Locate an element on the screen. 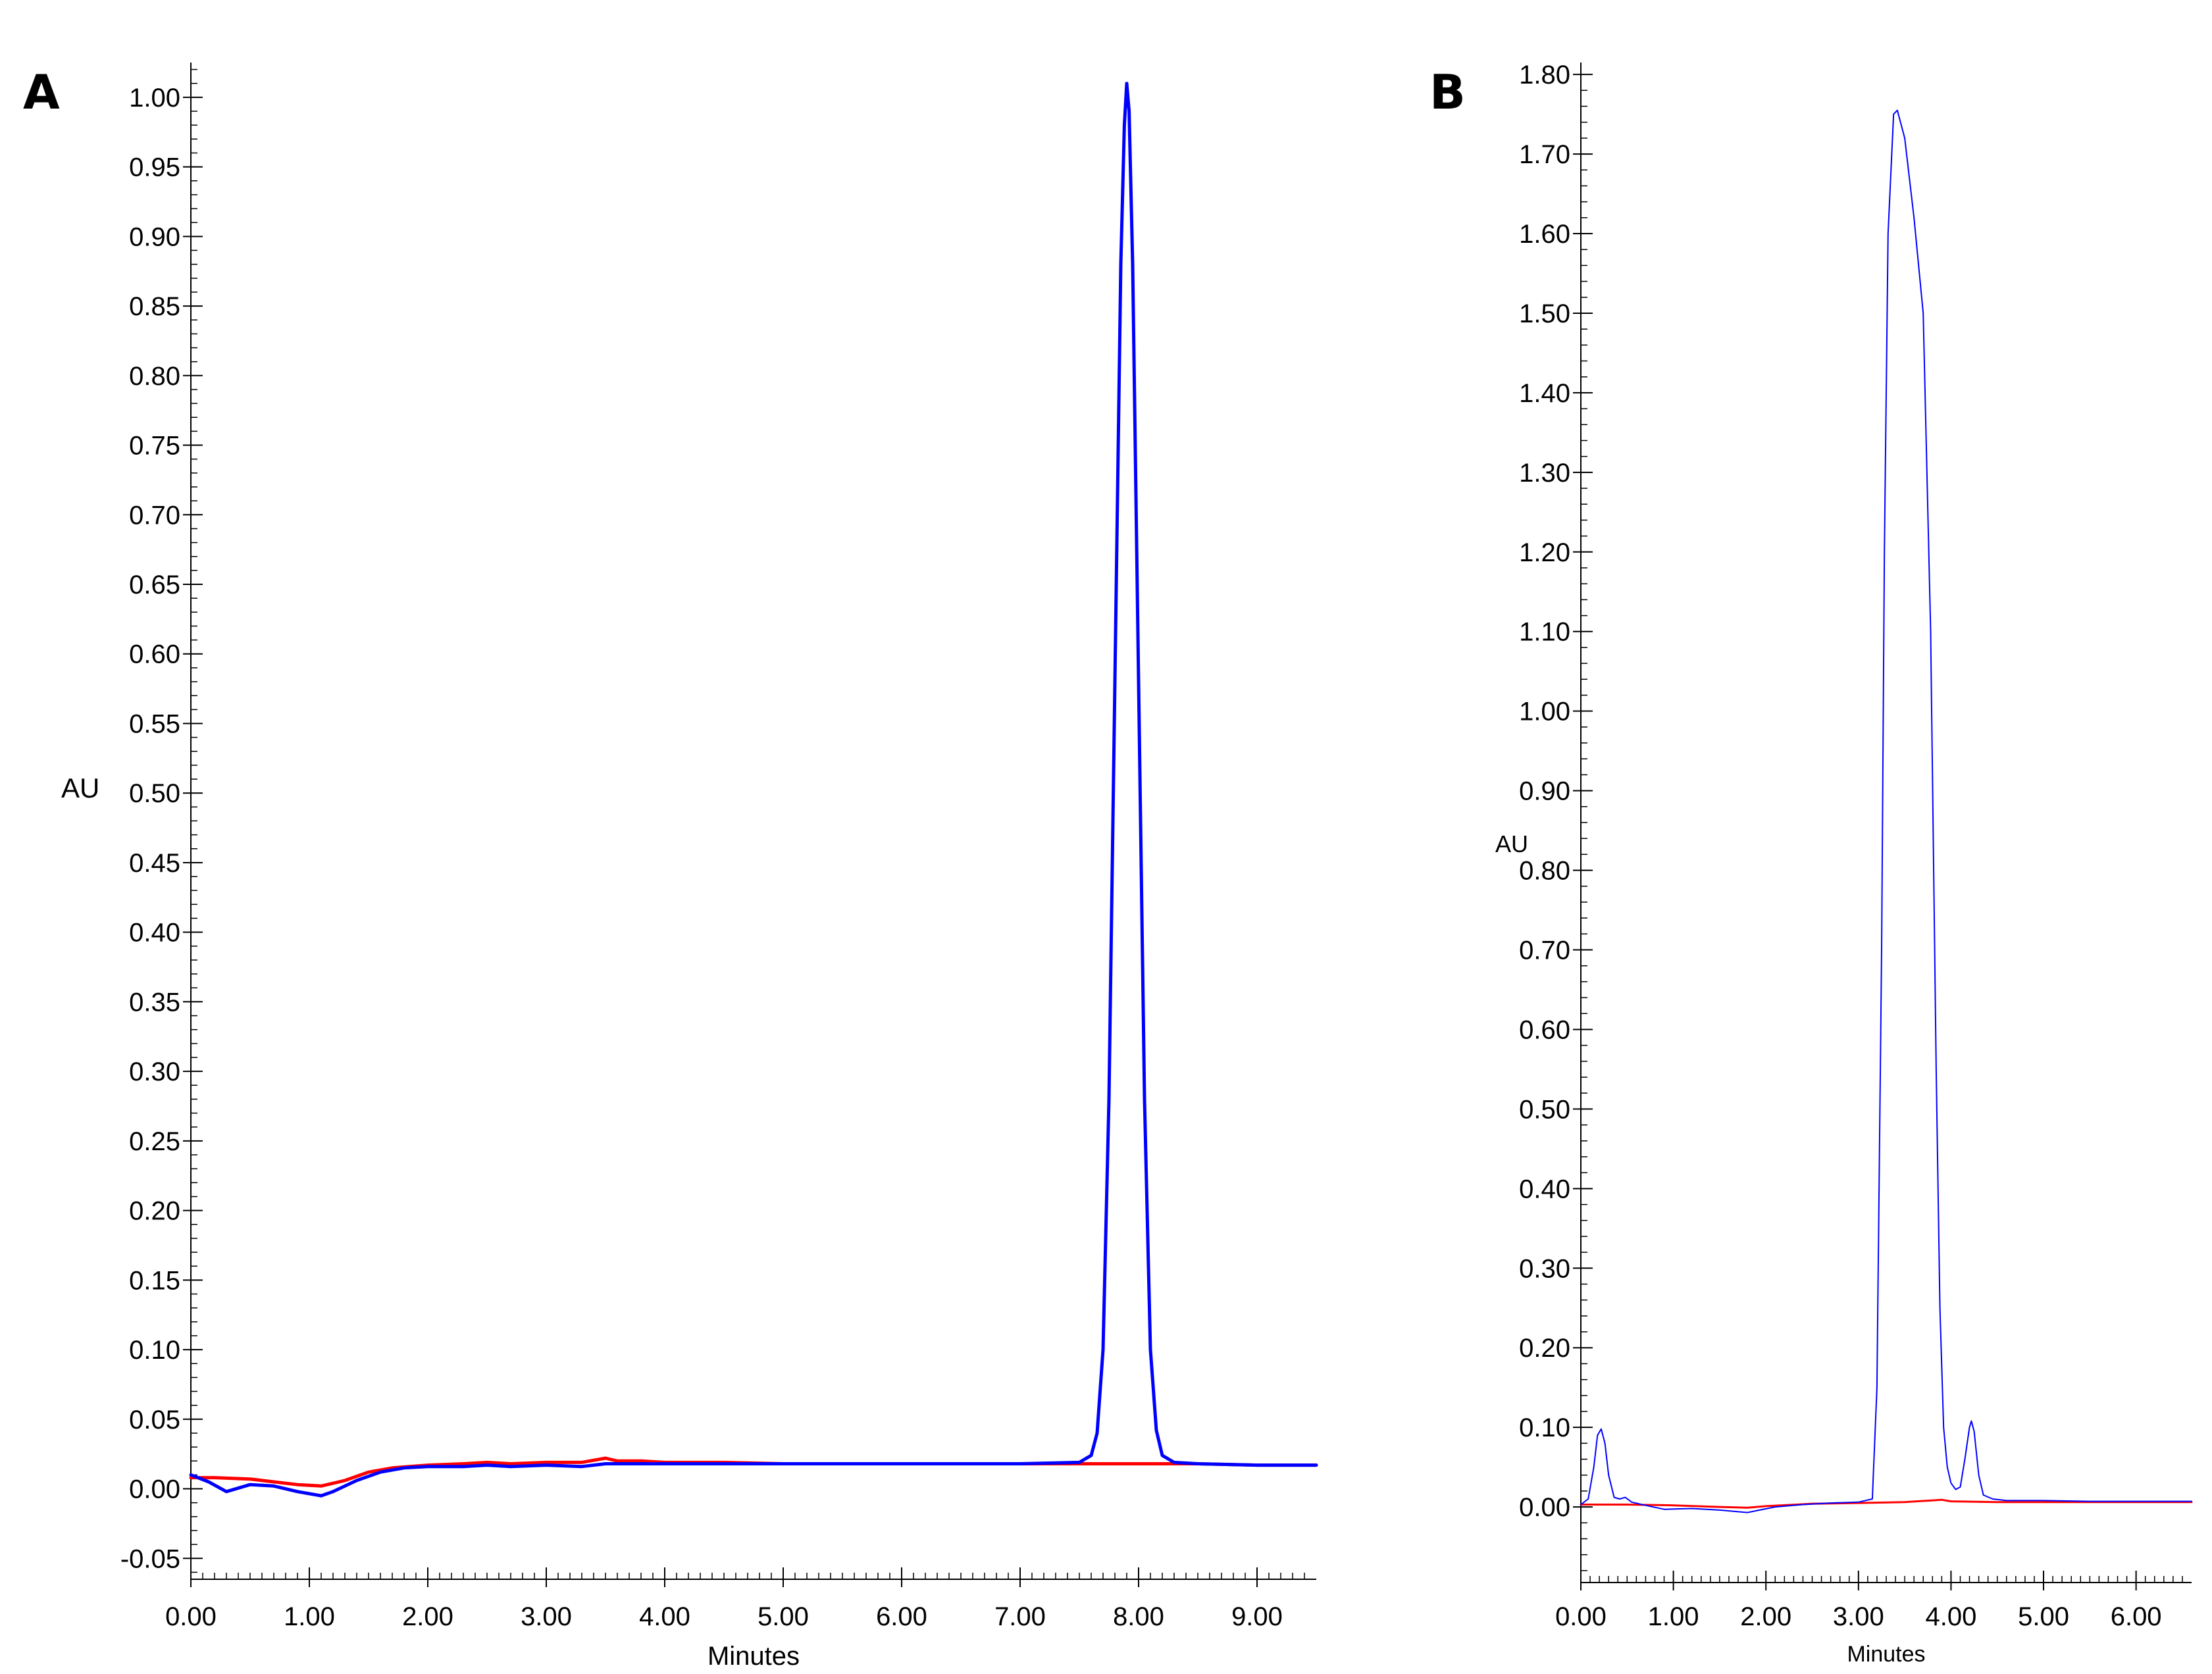 Image resolution: width=2212 pixels, height=1674 pixels. panel-a-y-tick-label: 0.95 is located at coordinates (154, 167).